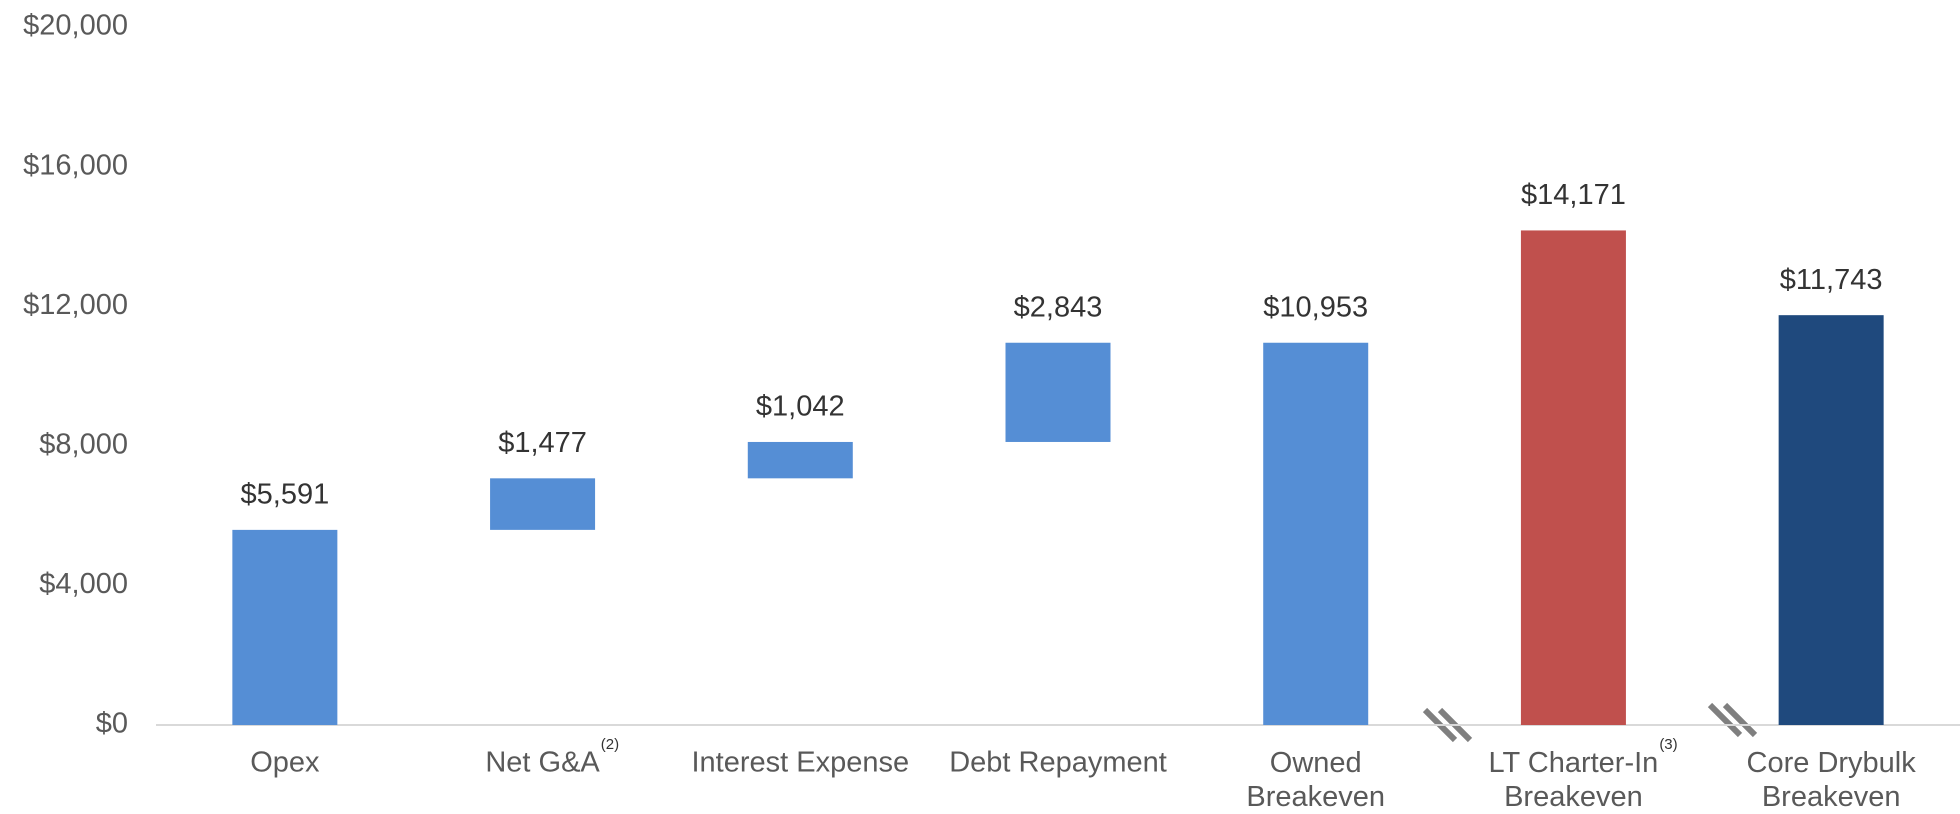 Image resolution: width=1960 pixels, height=814 pixels. What do you see at coordinates (1573, 195) in the screenshot?
I see `value-label: $14,171` at bounding box center [1573, 195].